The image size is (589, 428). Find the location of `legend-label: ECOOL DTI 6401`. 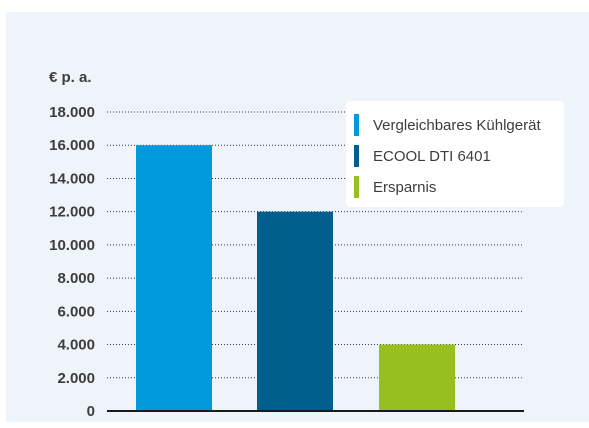

legend-label: ECOOL DTI 6401 is located at coordinates (432, 156).